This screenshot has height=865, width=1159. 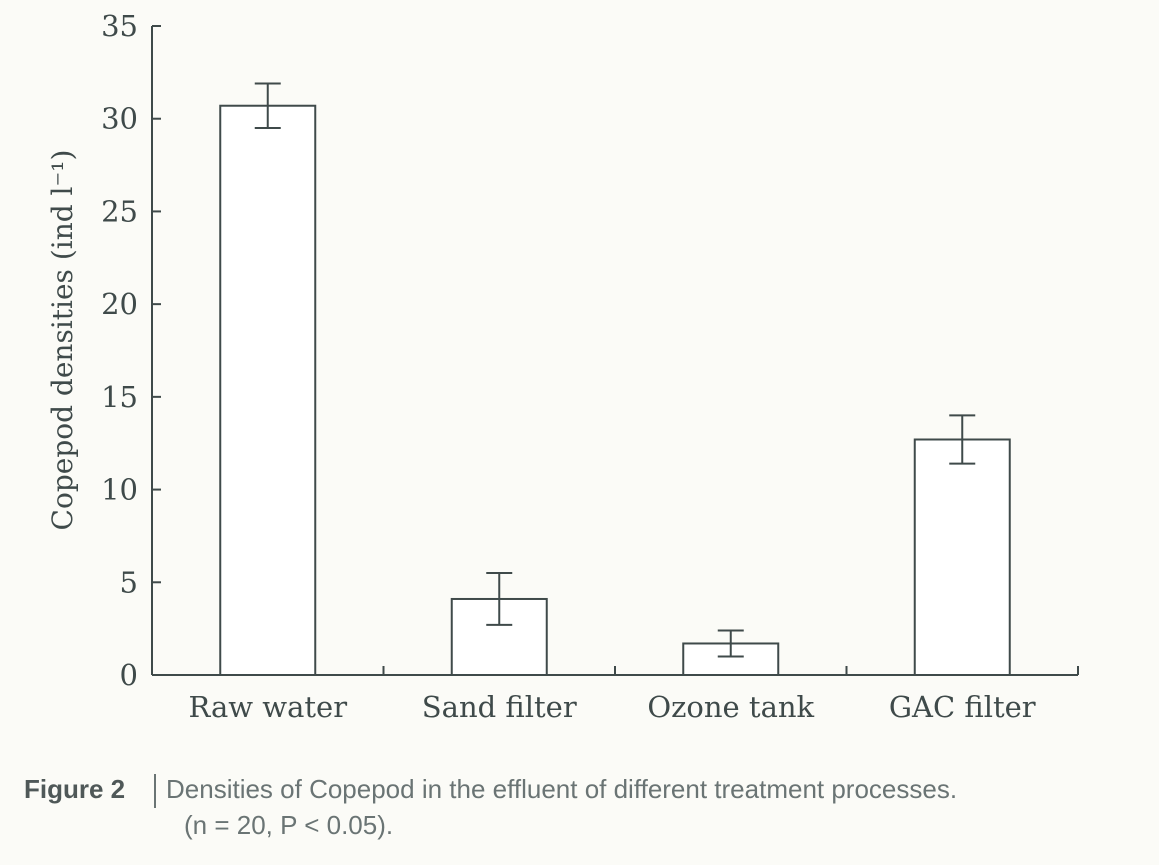 What do you see at coordinates (62, 340) in the screenshot?
I see `y-axis-label: Copepod densities (ind l⁻¹)` at bounding box center [62, 340].